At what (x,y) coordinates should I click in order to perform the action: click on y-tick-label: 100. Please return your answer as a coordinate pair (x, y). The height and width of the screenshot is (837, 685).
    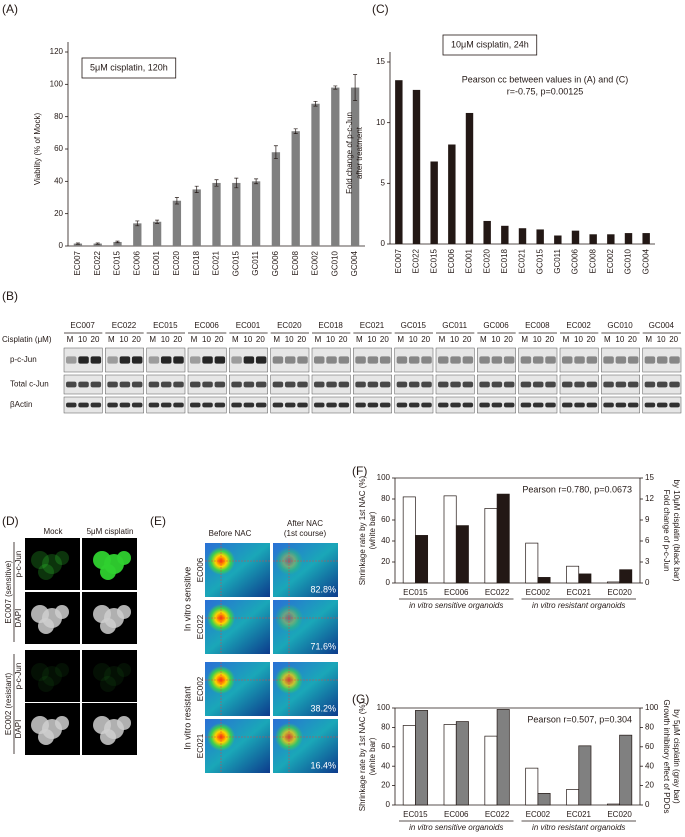
    Looking at the image, I should click on (57, 83).